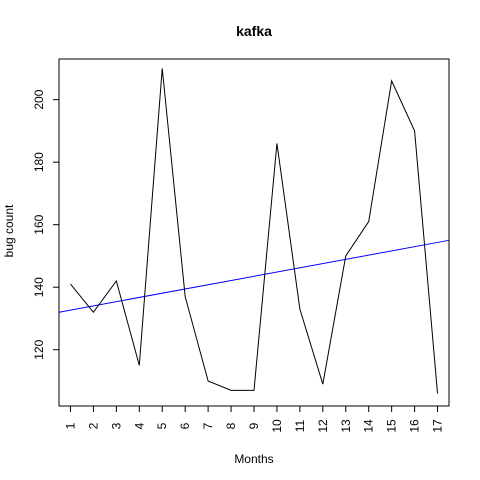 The image size is (480, 480). I want to click on x-axis: 1 2 3 4 5 6 7 8 9 10 11 12 13 14 15 16 17, so click(254, 419).